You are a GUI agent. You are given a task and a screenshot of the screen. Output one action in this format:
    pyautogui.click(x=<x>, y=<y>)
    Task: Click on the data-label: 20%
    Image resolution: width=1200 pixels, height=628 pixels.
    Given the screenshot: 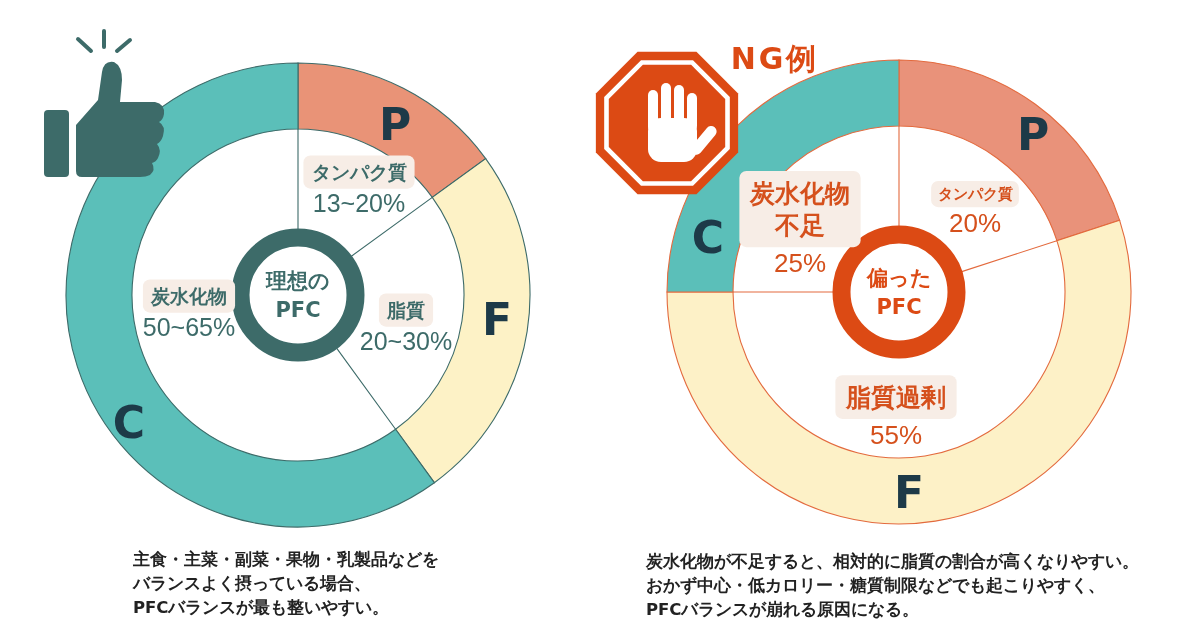 What is the action you would take?
    pyautogui.click(x=975, y=222)
    